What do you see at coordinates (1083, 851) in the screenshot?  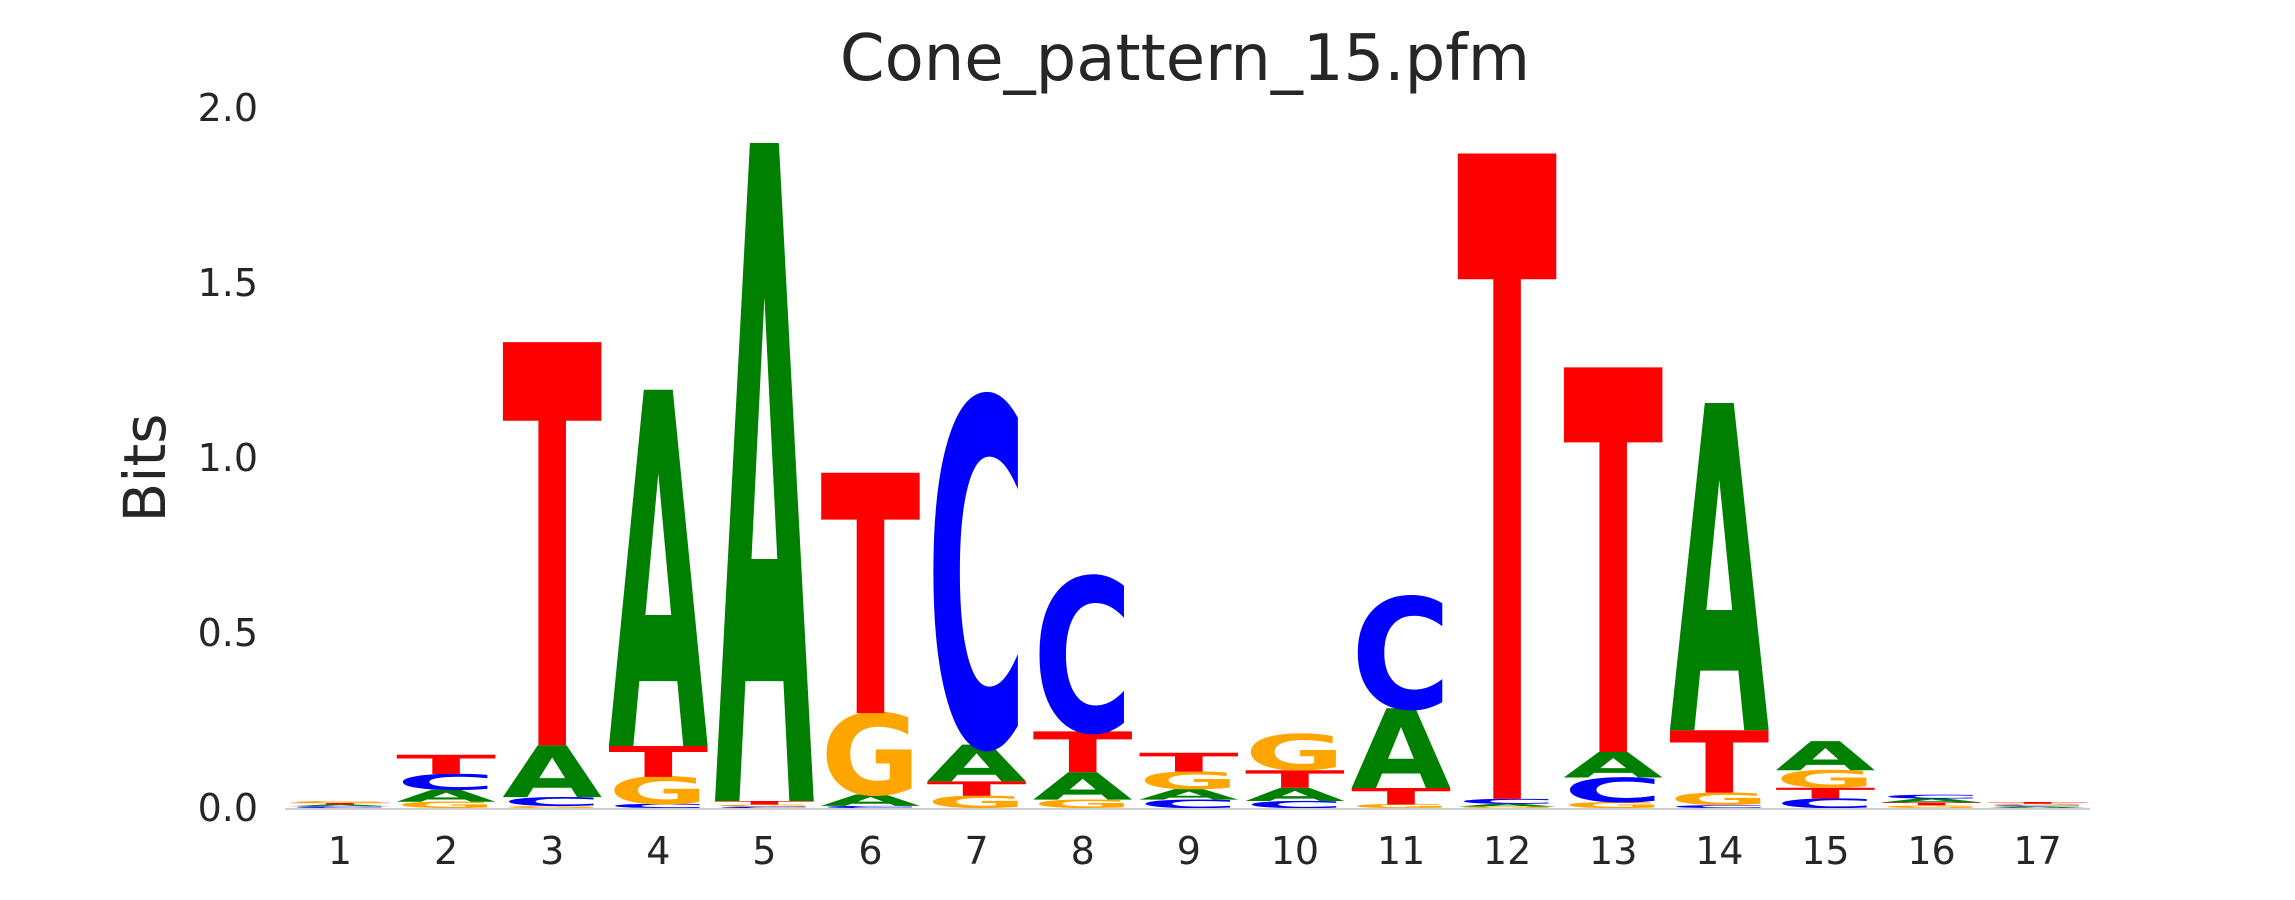 I see `x-tick-label: 8` at bounding box center [1083, 851].